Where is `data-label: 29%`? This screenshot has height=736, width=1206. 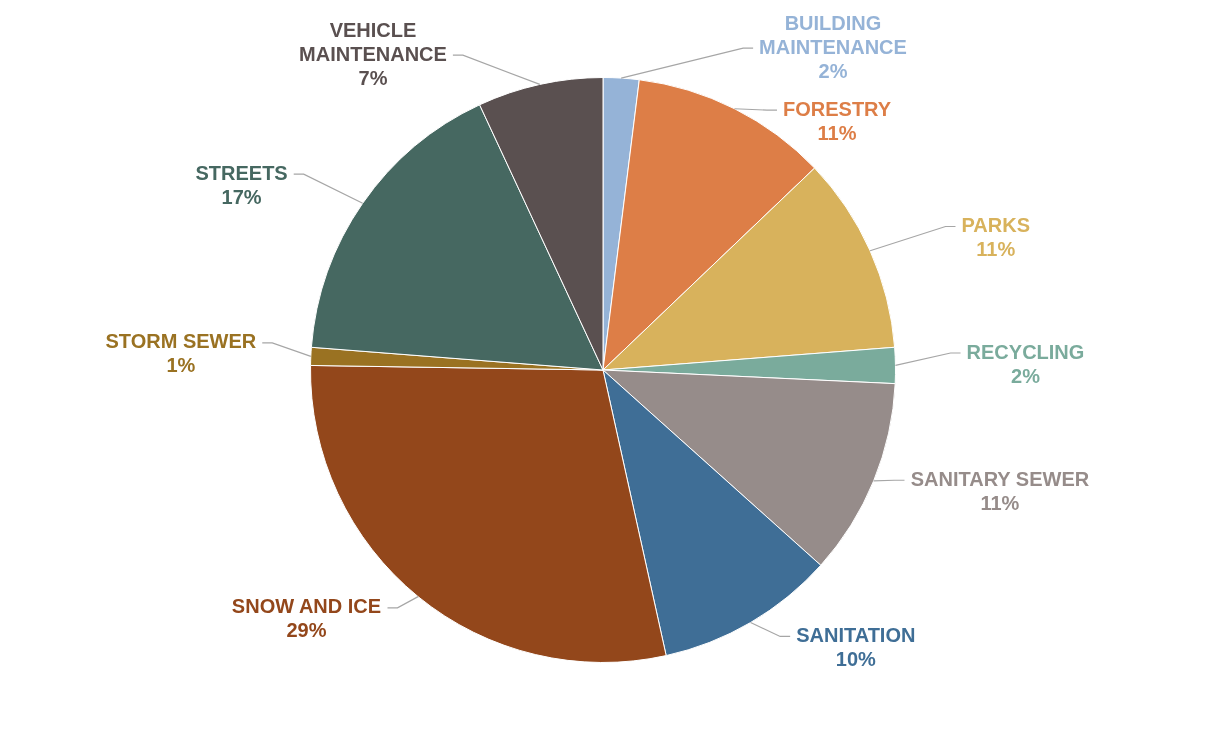 data-label: 29% is located at coordinates (306, 630).